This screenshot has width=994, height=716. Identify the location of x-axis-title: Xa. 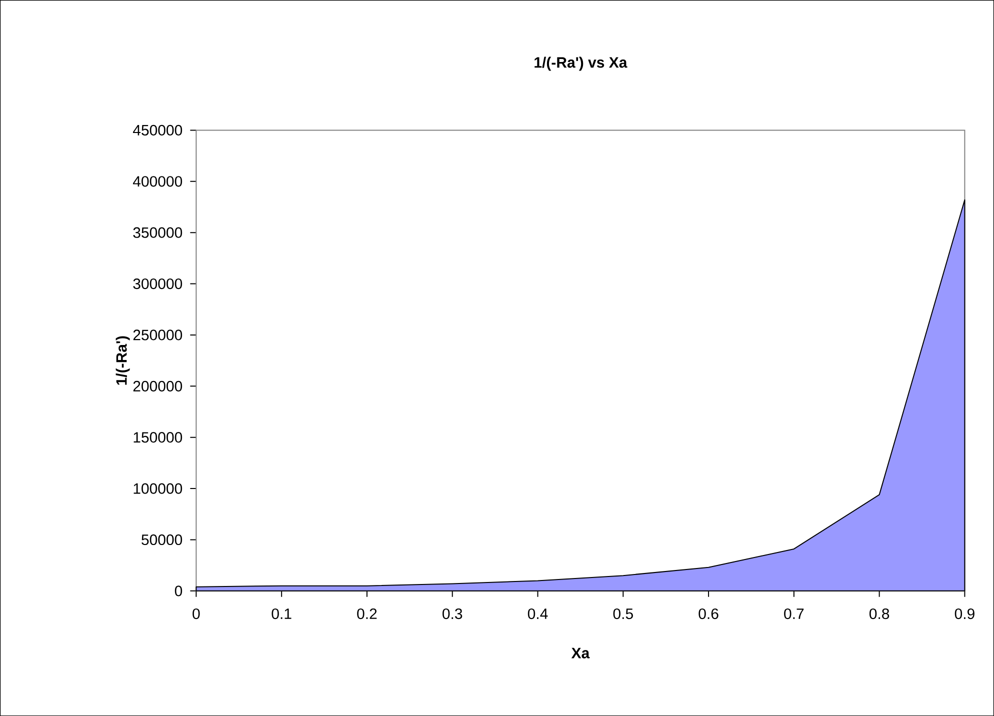
(580, 653).